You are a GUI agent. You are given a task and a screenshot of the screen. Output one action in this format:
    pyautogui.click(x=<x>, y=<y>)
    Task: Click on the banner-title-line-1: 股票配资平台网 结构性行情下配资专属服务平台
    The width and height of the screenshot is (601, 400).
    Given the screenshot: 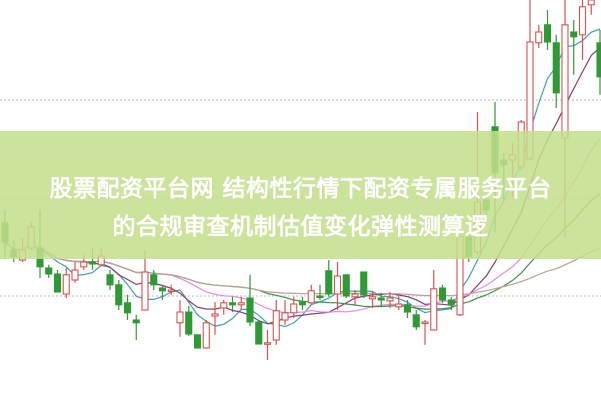 What is the action you would take?
    pyautogui.click(x=300, y=189)
    